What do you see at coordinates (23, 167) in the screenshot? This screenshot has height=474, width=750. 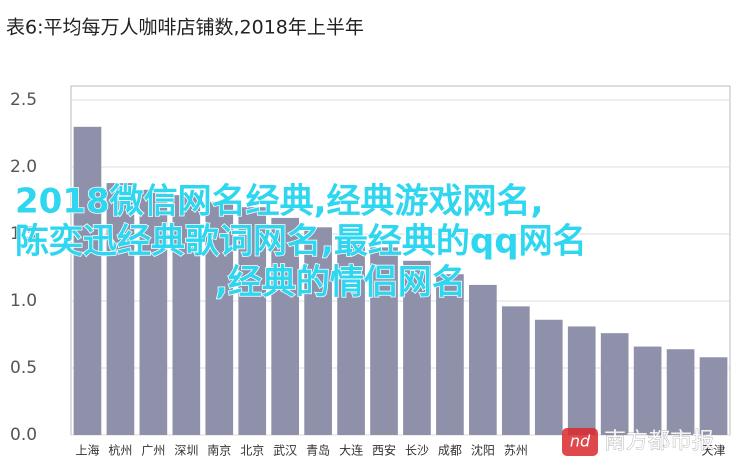 I see `y-tick-label: 2.0` at bounding box center [23, 167].